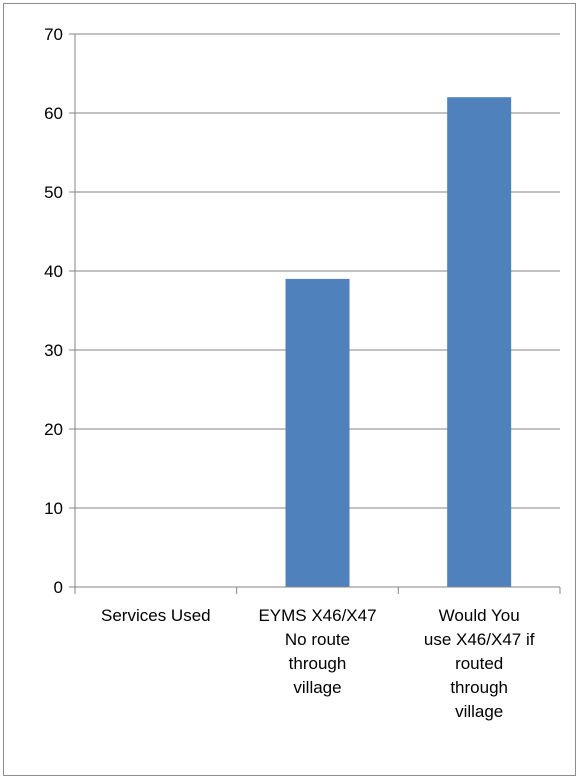  I want to click on y-tick-label: 50, so click(53, 192).